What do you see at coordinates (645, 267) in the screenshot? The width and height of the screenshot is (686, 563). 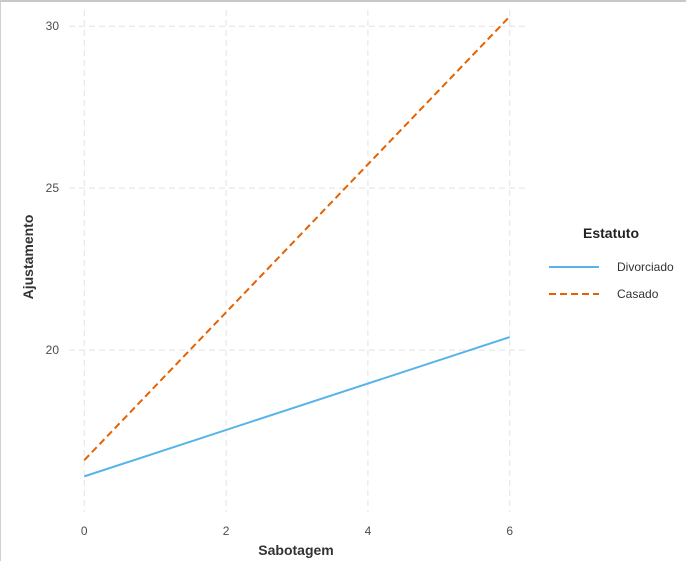 I see `legend-label-divorciado: Divorciado` at bounding box center [645, 267].